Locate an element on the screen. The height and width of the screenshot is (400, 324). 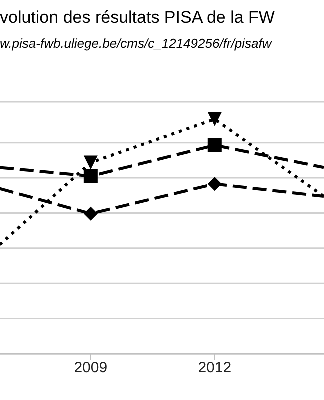
x-tick-label: 2009 is located at coordinates (91, 368).